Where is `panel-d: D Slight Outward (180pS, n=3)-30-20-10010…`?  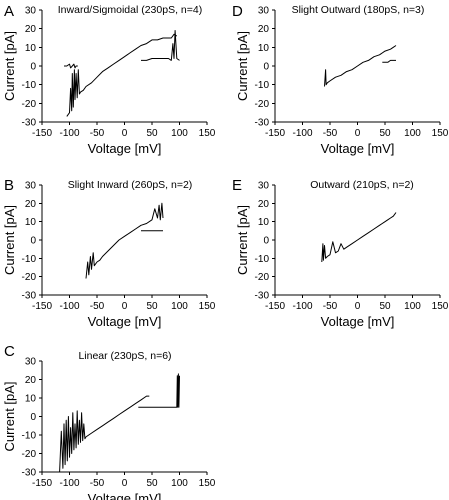
panel-d: D Slight Outward (180pS, n=3)-30-20-10010… is located at coordinates (340, 79).